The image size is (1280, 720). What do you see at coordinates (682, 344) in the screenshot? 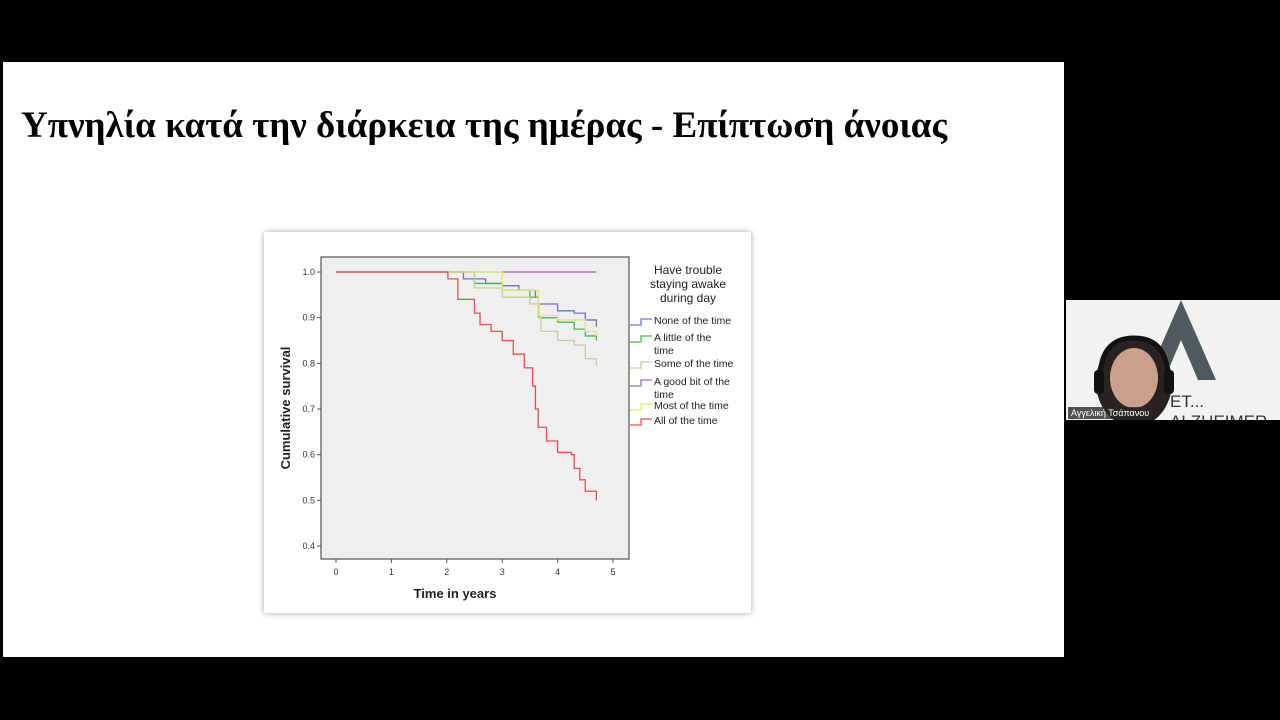
I see `legend-item: A little of the time` at bounding box center [682, 344].